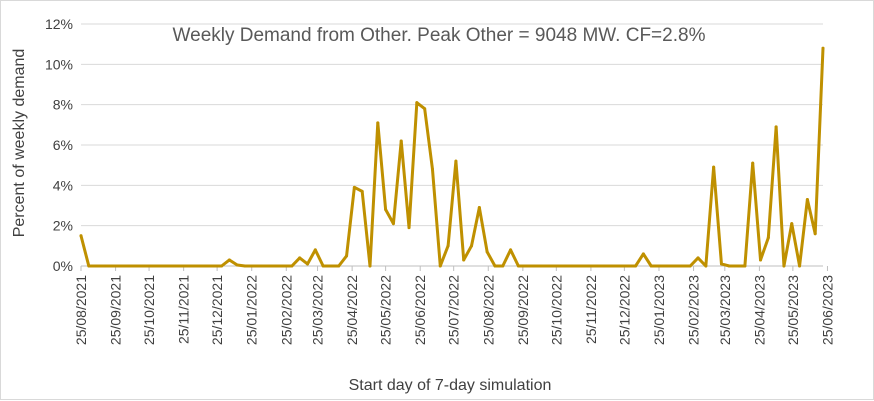 The image size is (874, 401). What do you see at coordinates (659, 310) in the screenshot?
I see `x-tick-label: 25/01/2023` at bounding box center [659, 310].